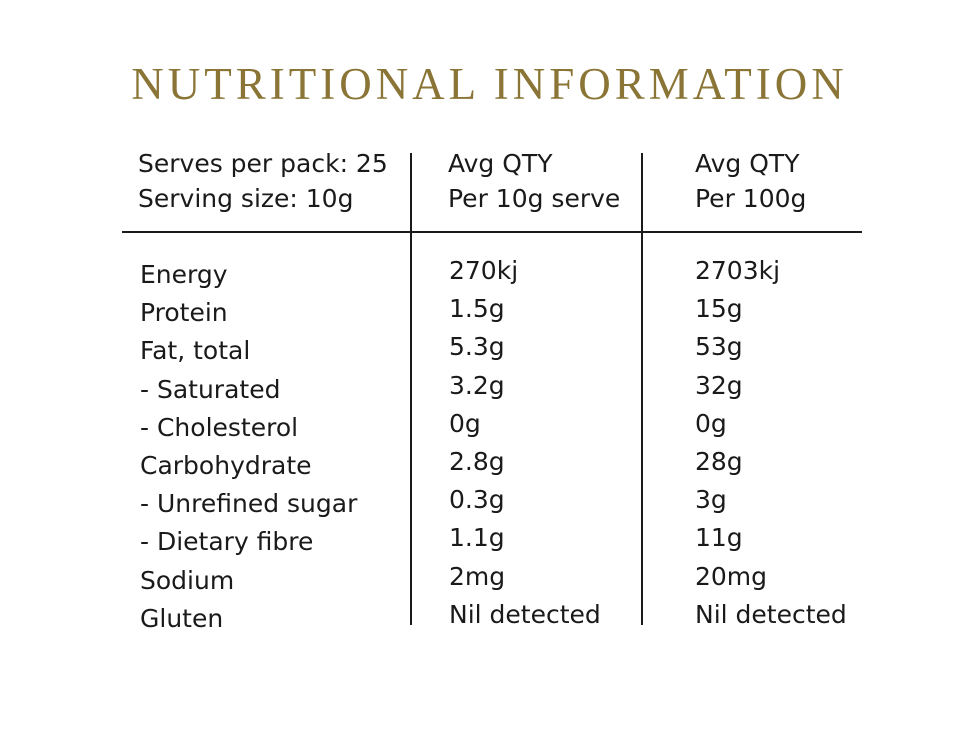 The width and height of the screenshot is (979, 739). What do you see at coordinates (477, 537) in the screenshot?
I see `per-serve-value: 1.1g` at bounding box center [477, 537].